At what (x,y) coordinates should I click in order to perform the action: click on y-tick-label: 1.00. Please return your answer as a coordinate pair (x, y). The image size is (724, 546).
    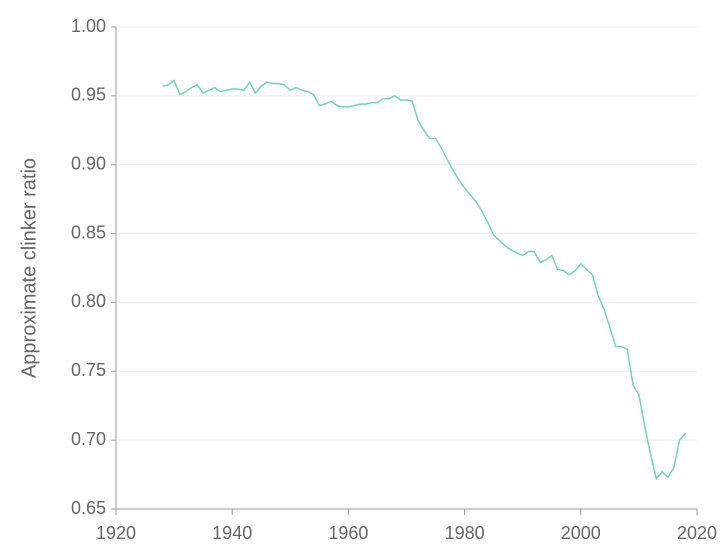
    Looking at the image, I should click on (88, 26).